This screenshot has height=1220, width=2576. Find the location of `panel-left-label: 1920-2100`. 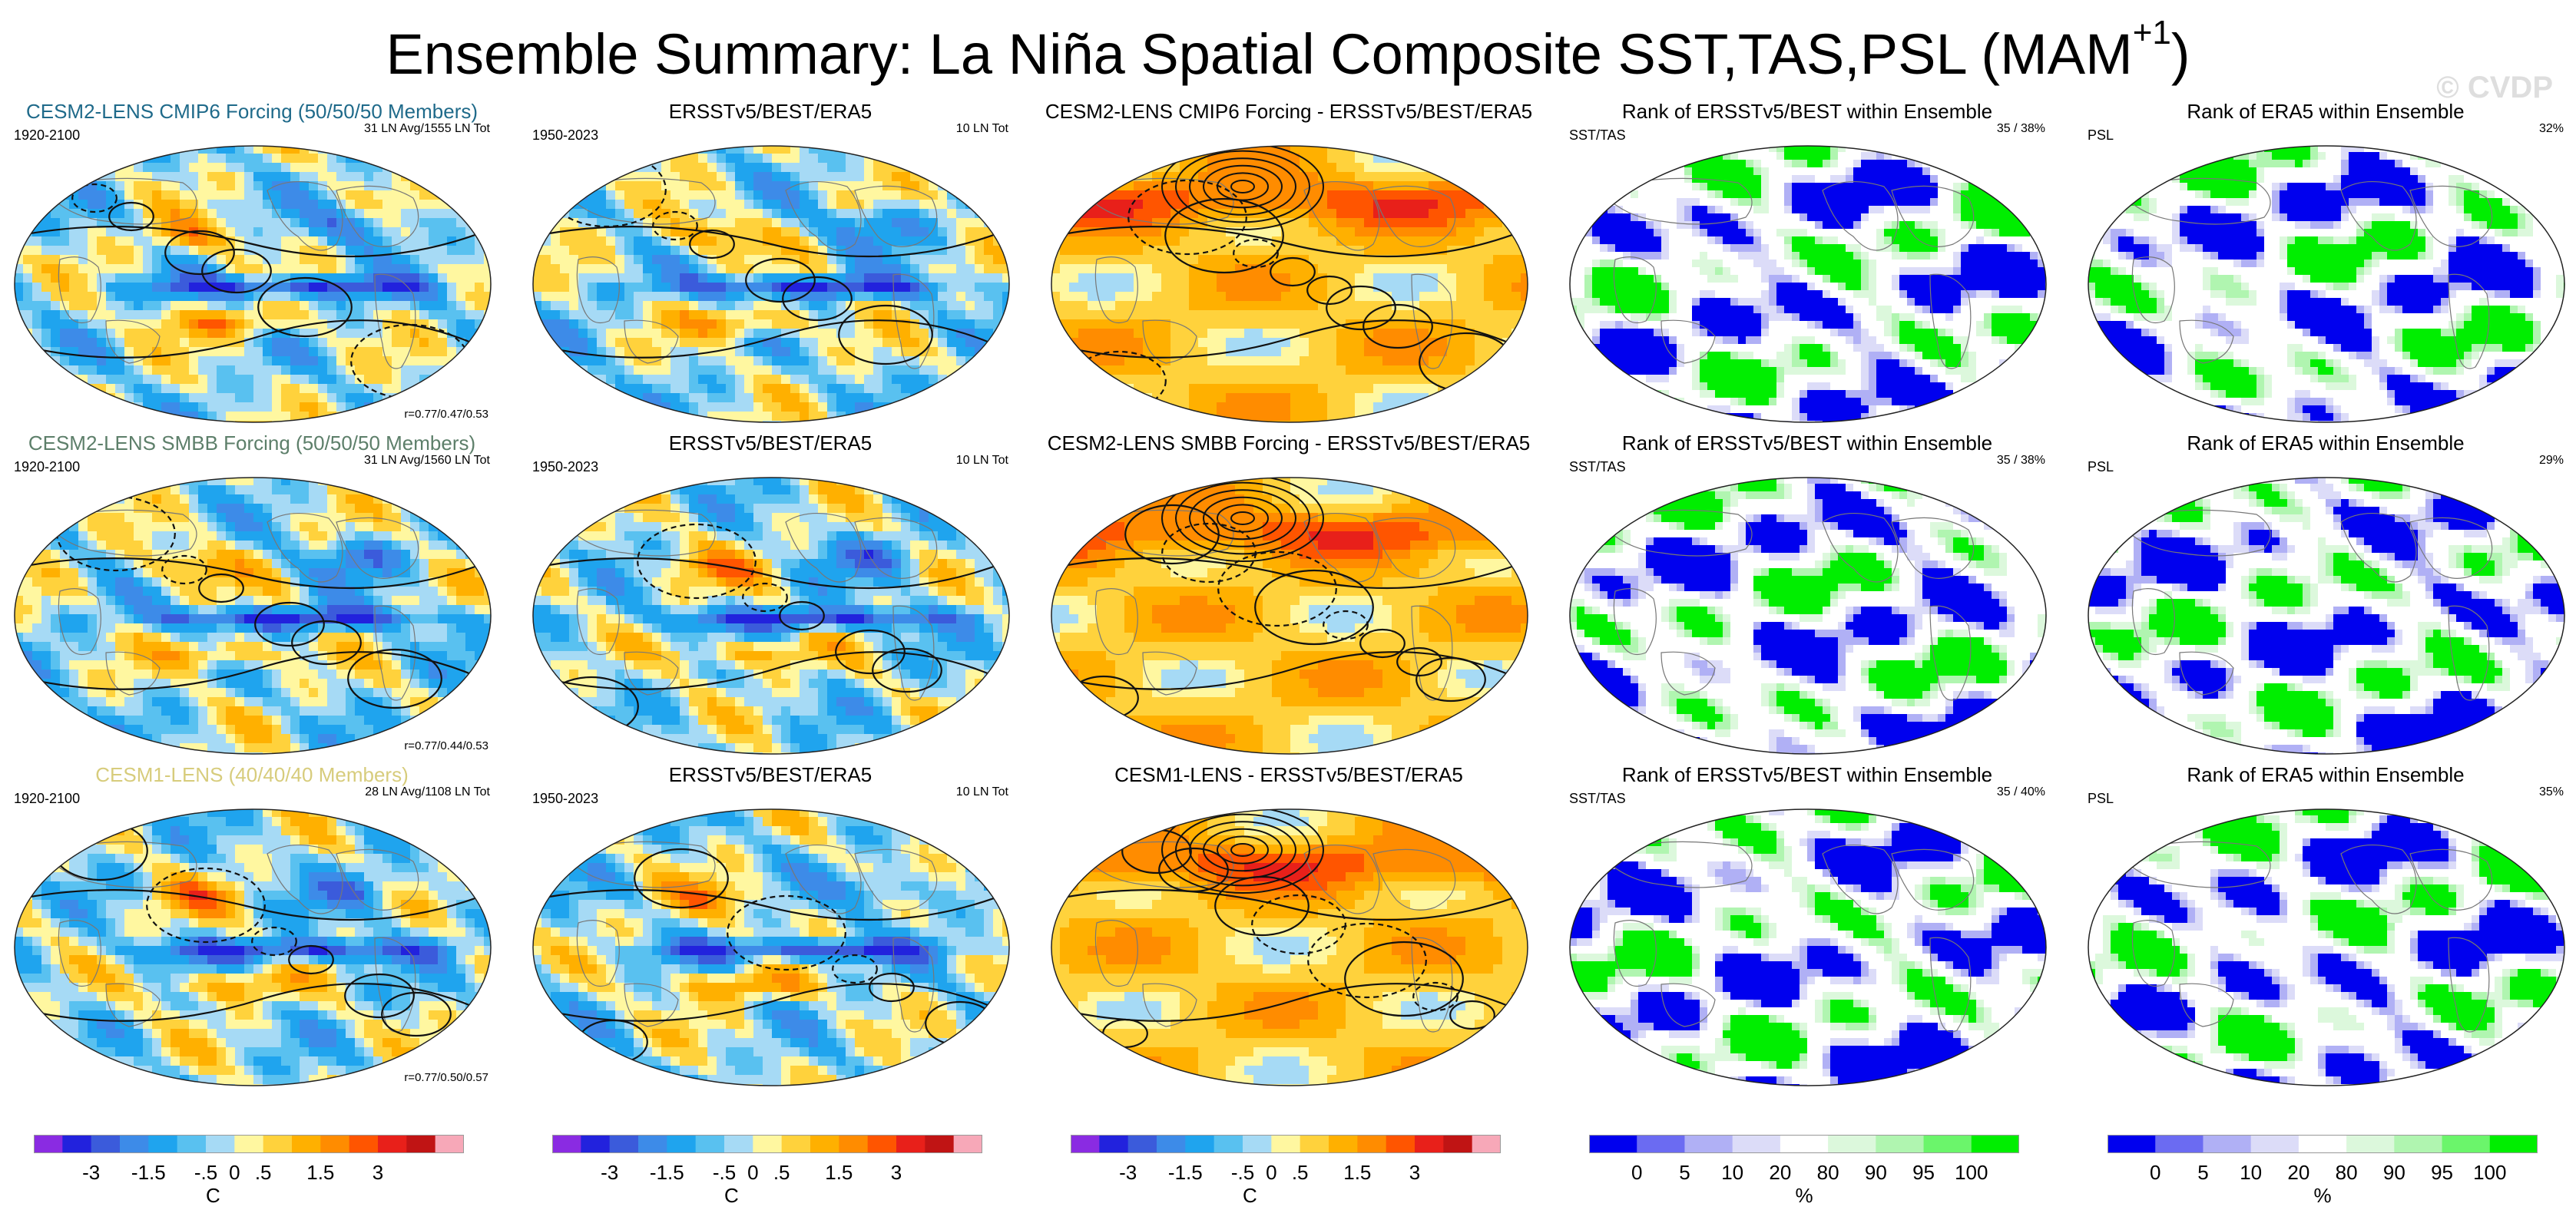

panel-left-label: 1920-2100 is located at coordinates (47, 135).